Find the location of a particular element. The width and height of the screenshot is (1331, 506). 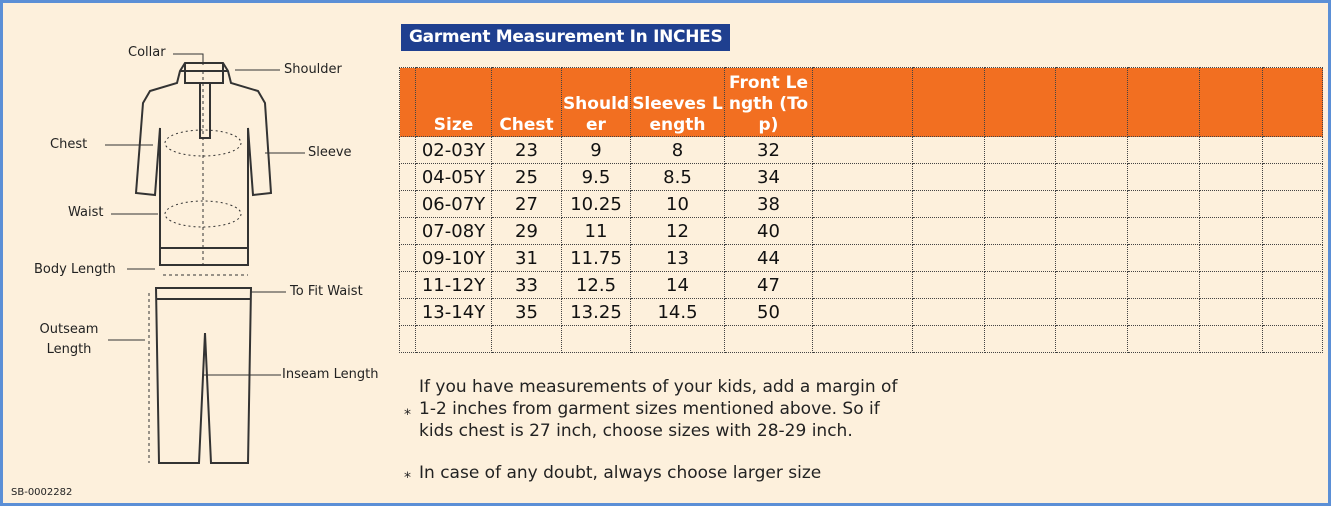

table-row: 04-05Y 25 9.5 8.5 34 is located at coordinates (861, 177).